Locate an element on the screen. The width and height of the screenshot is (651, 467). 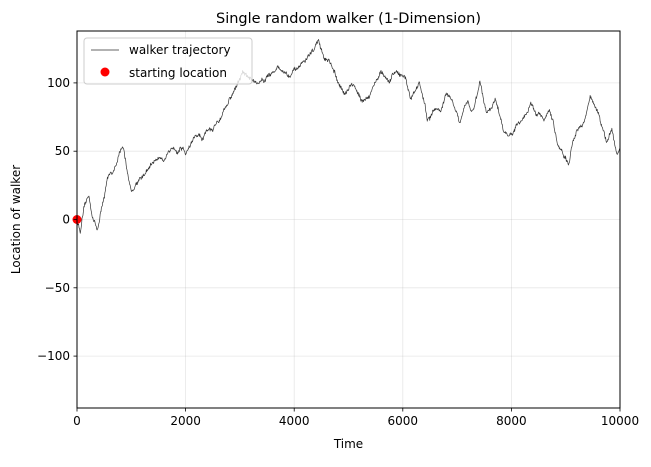
y-tick-label: −100 is located at coordinates (53, 356).